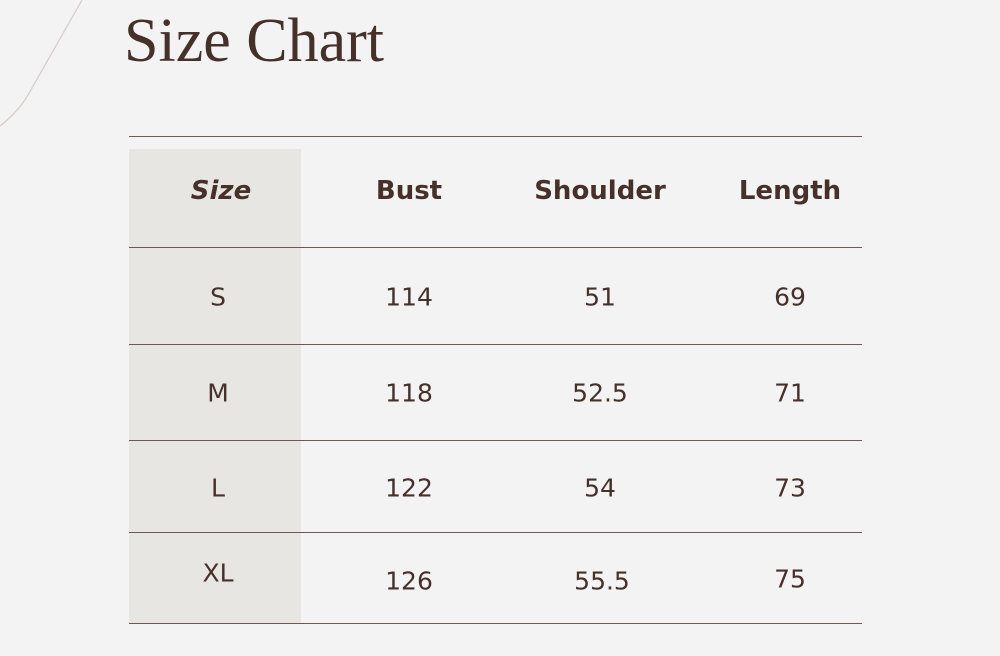 Image resolution: width=1000 pixels, height=656 pixels. I want to click on size-column-background, so click(215, 386).